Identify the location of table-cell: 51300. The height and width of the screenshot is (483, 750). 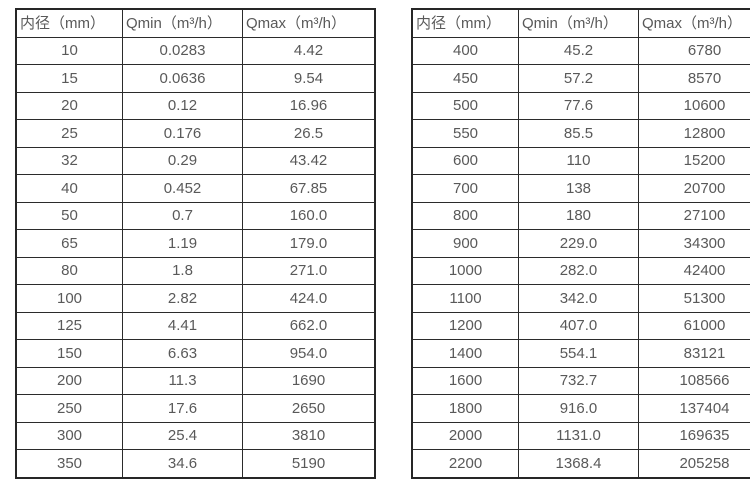
(694, 298).